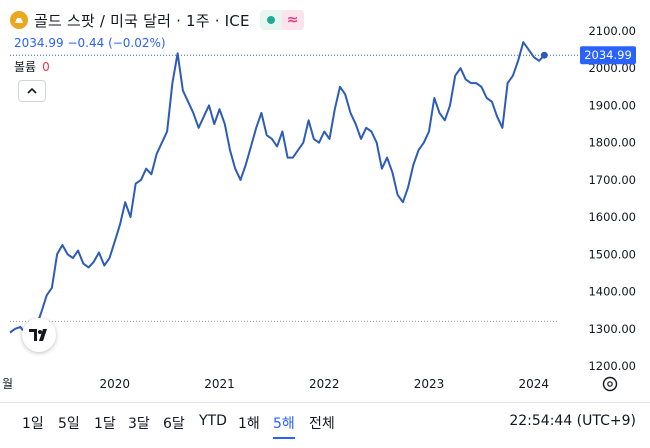 This screenshot has height=448, width=650. Describe the element at coordinates (429, 384) in the screenshot. I see `x-tick-label: 2023` at that location.